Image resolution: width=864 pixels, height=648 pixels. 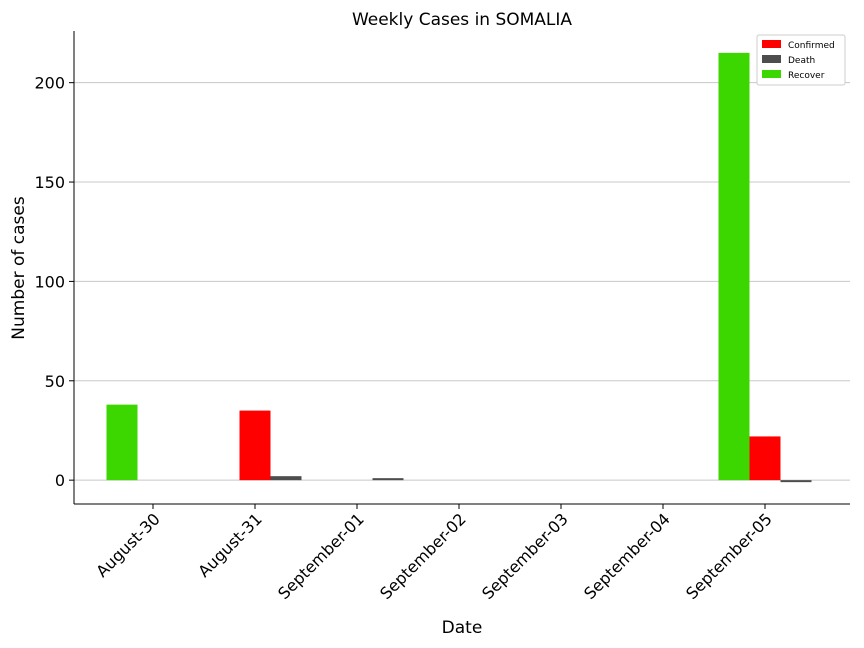 What do you see at coordinates (811, 46) in the screenshot?
I see `legend-label-confirmed: Confirmed` at bounding box center [811, 46].